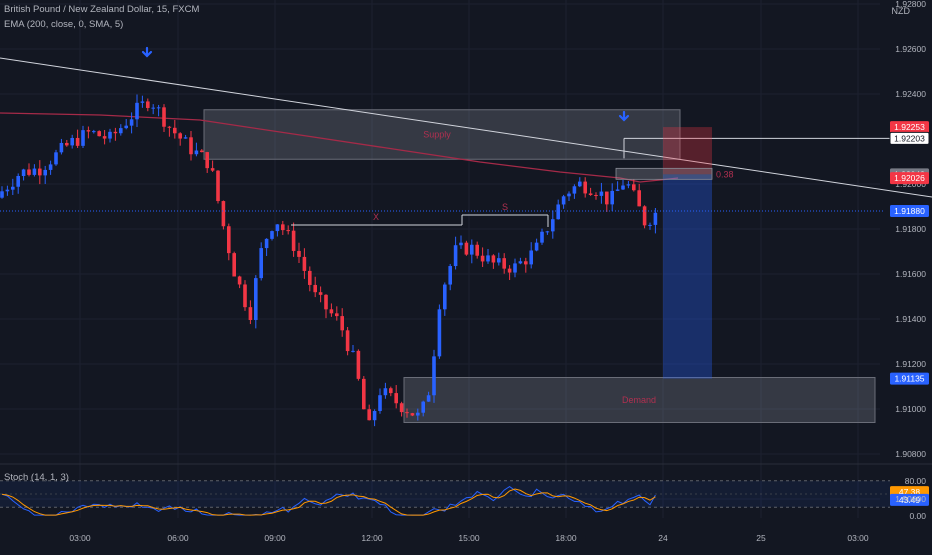  What do you see at coordinates (909, 378) in the screenshot?
I see `price-label-box` at bounding box center [909, 378].